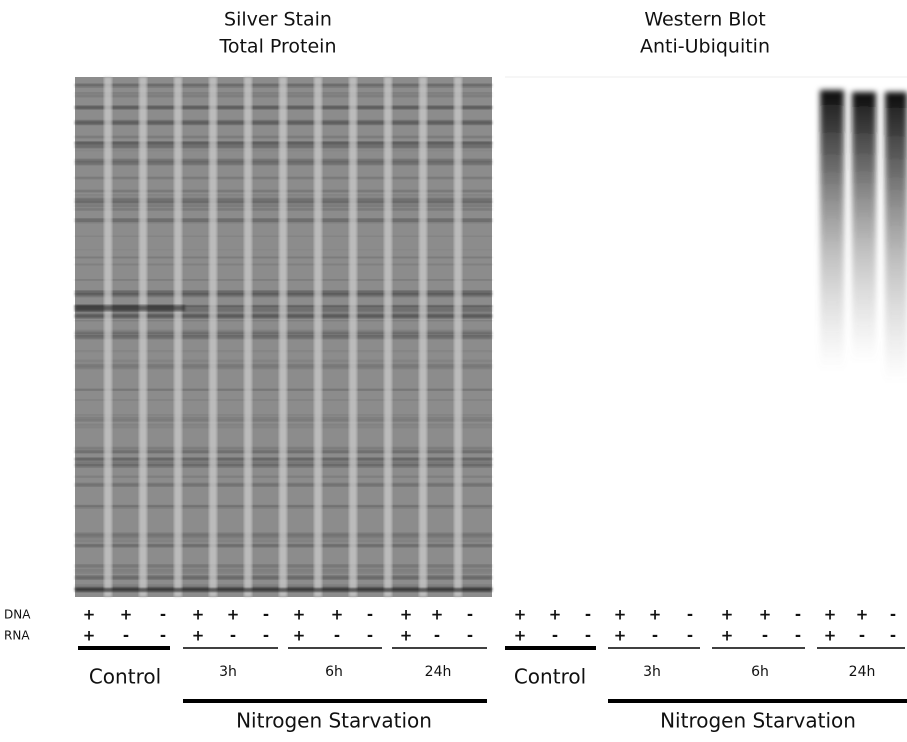 Image resolution: width=907 pixels, height=742 pixels. Describe the element at coordinates (17, 615) in the screenshot. I see `row-label: DNA` at that location.